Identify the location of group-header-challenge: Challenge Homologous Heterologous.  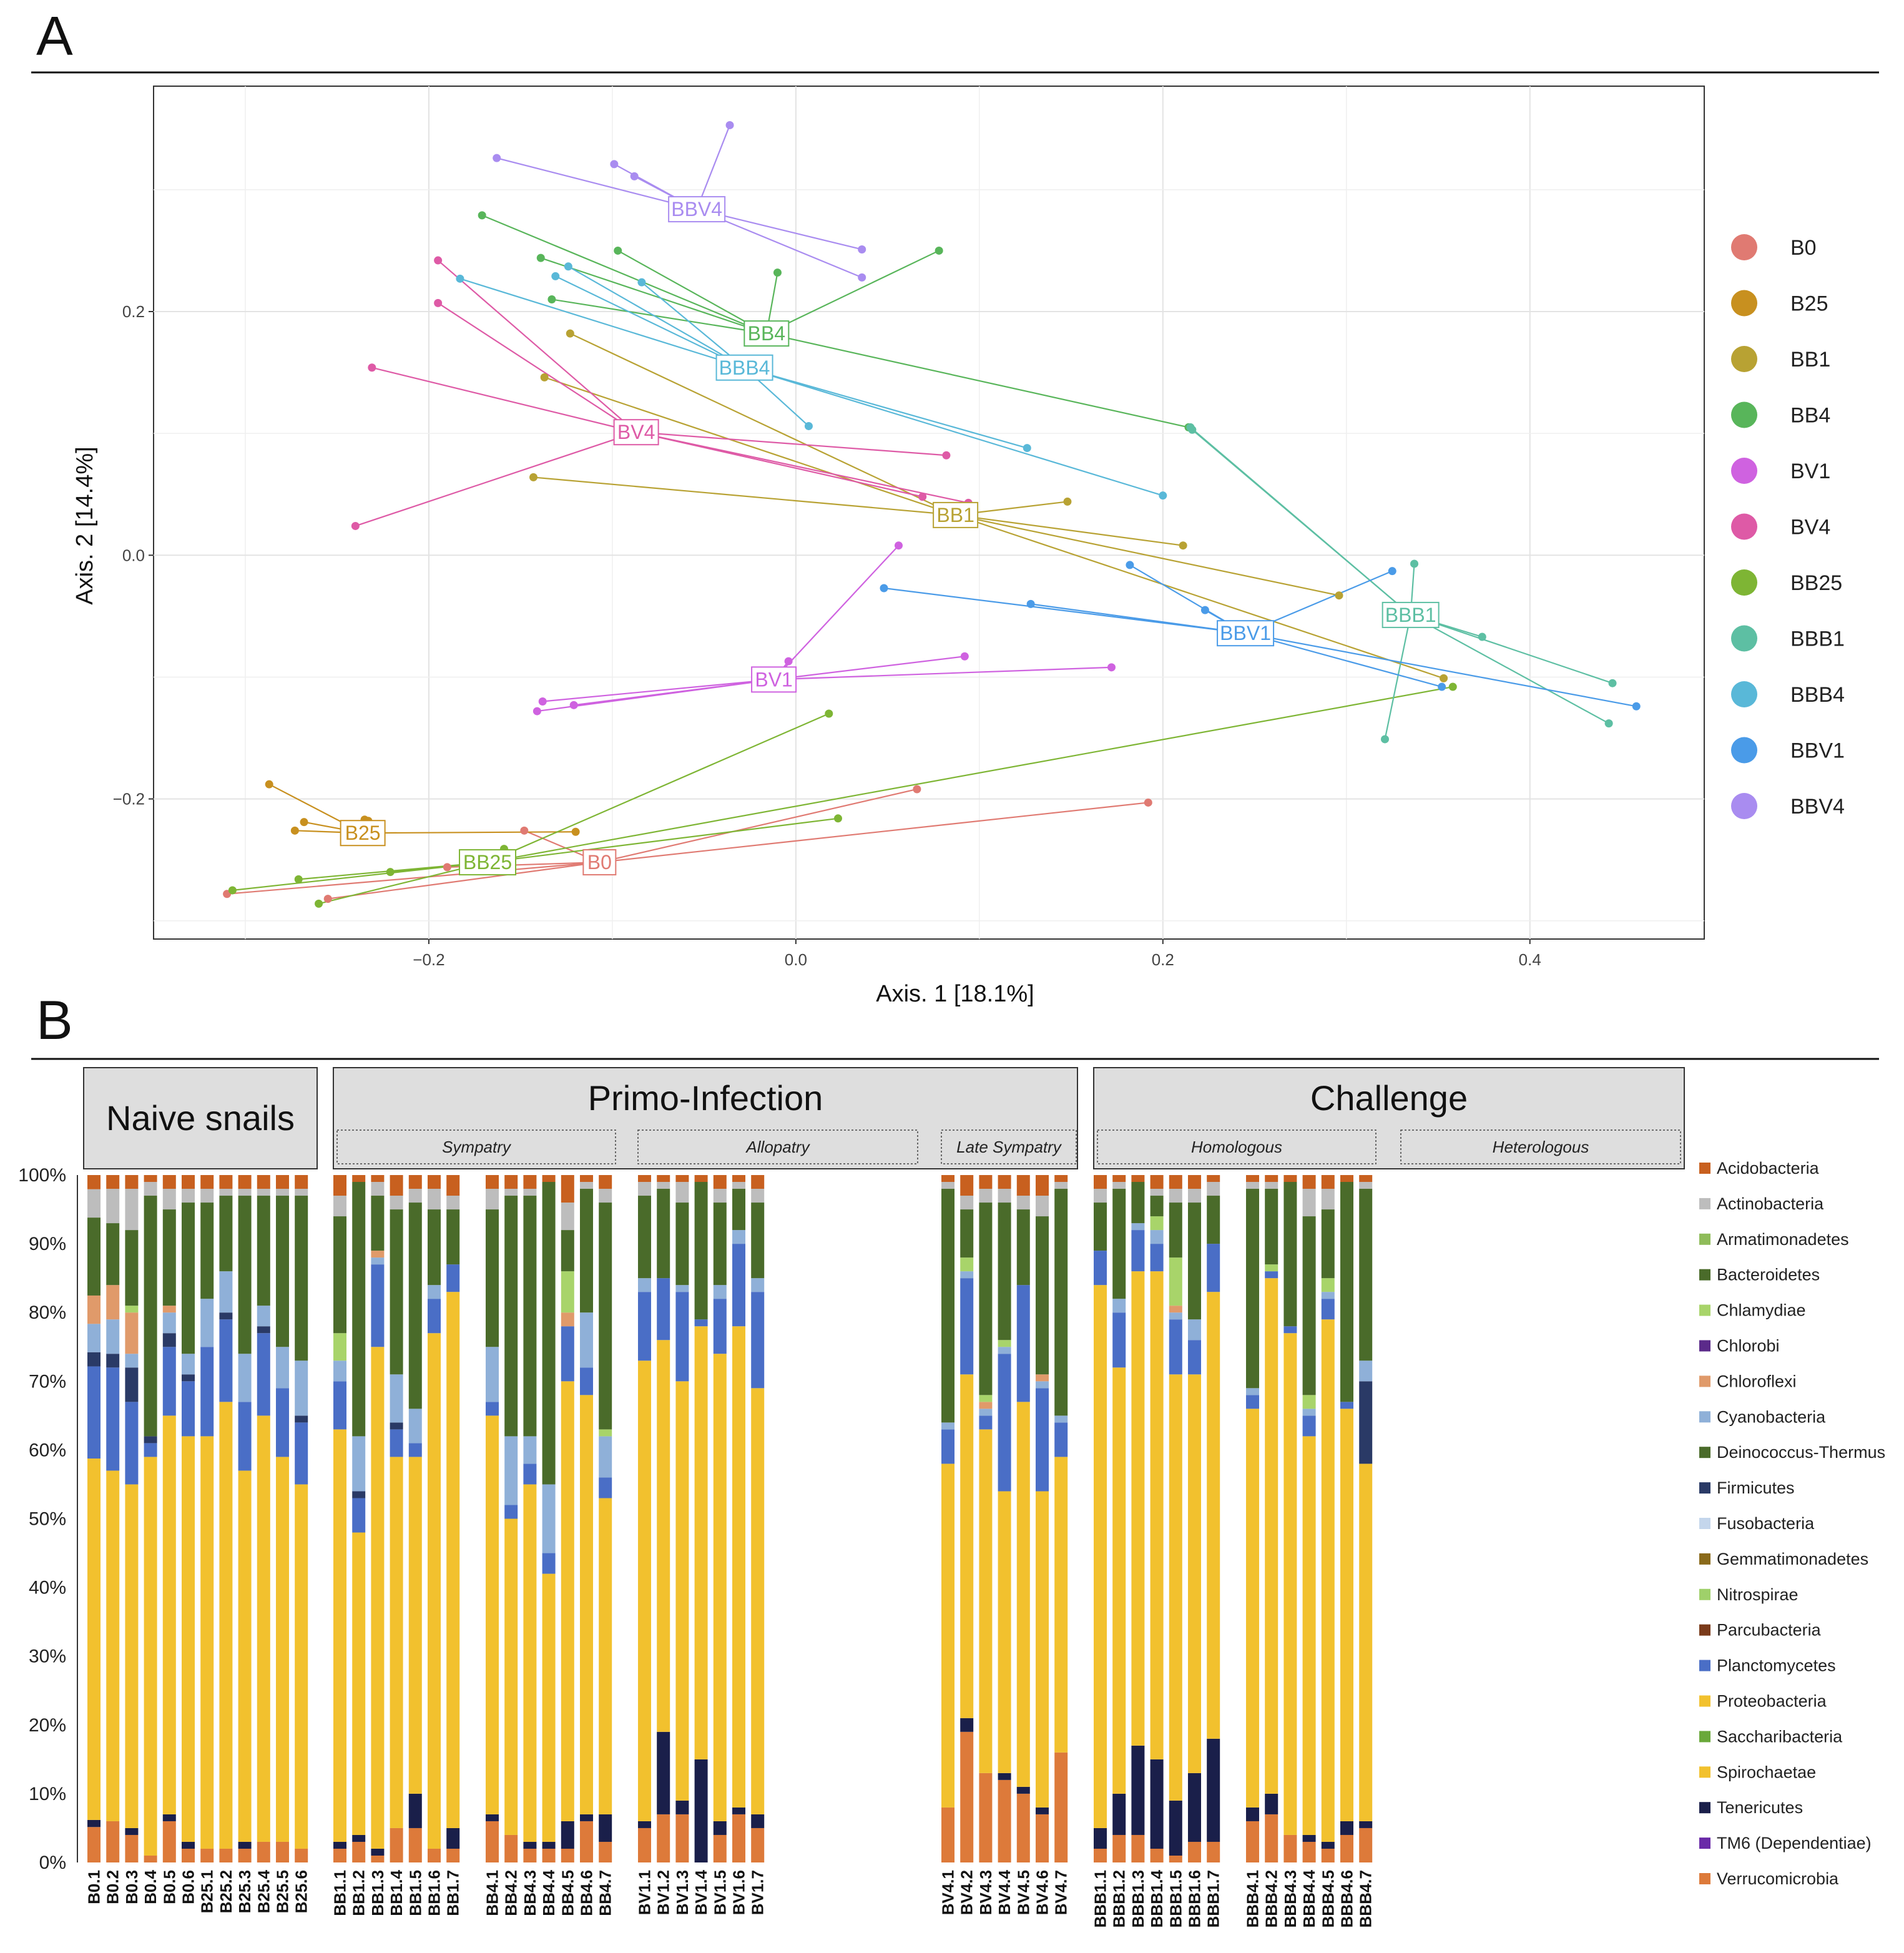
(1389, 1118).